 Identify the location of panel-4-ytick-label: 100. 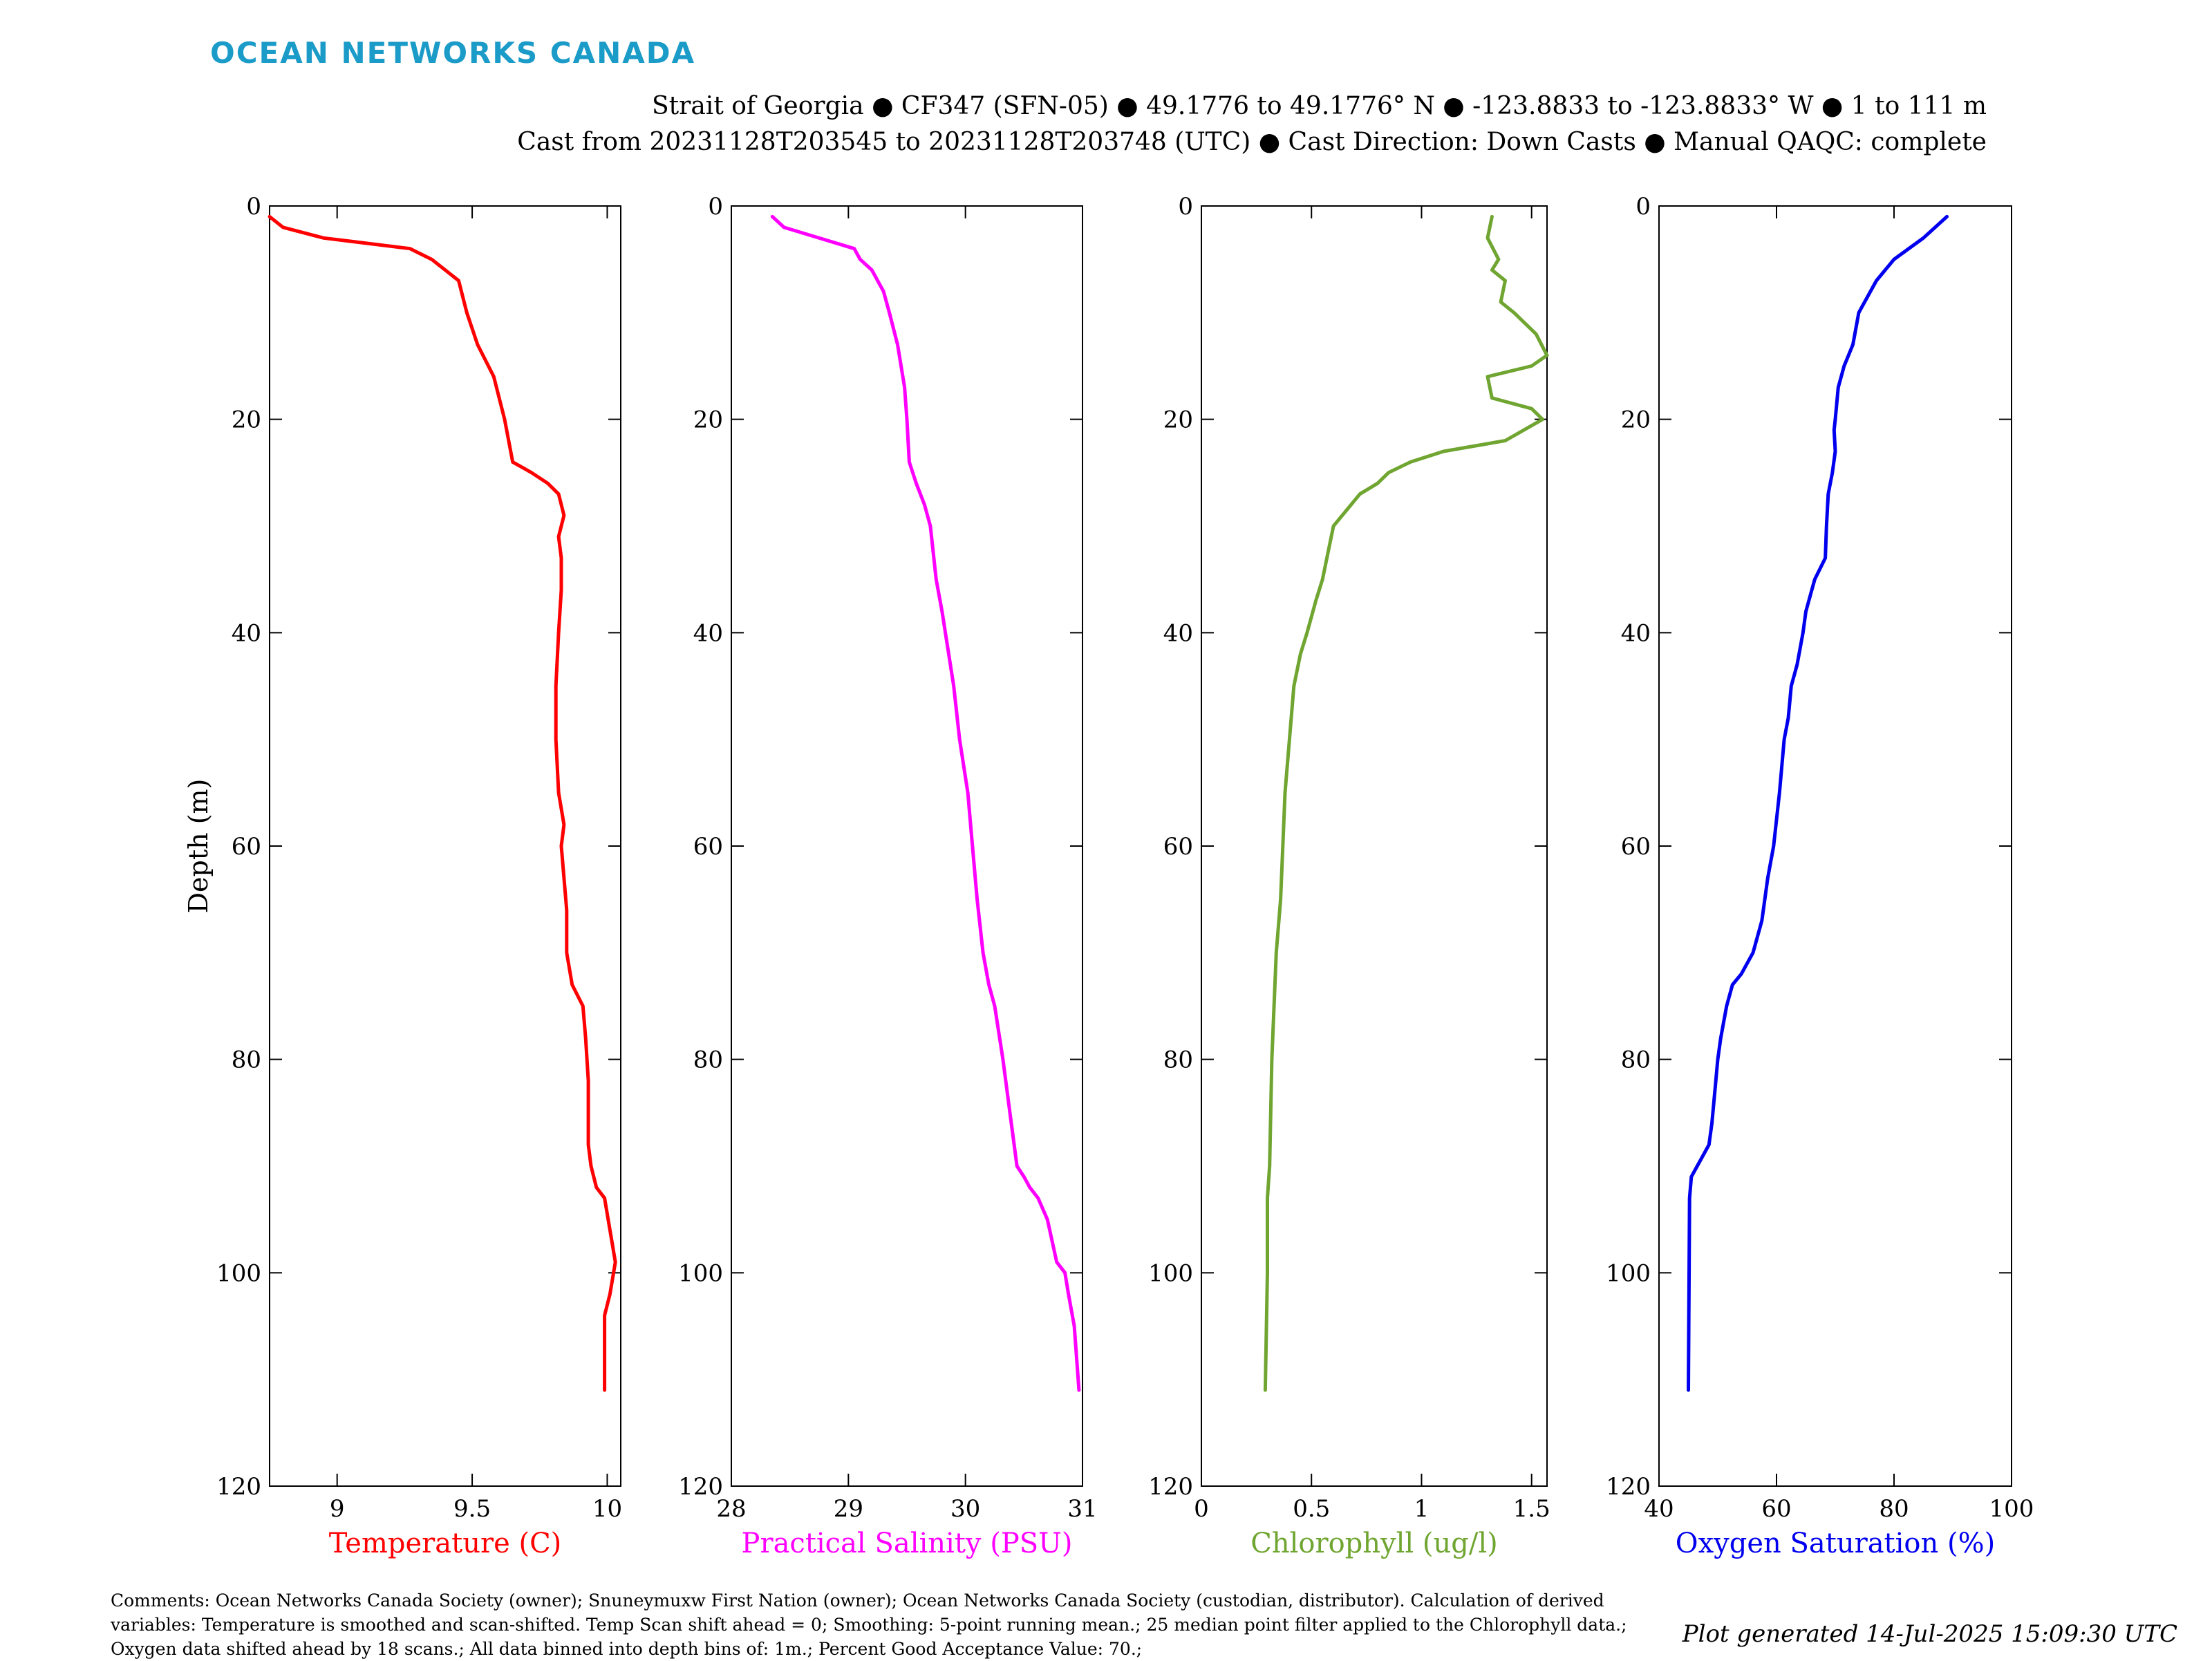
(1629, 1273).